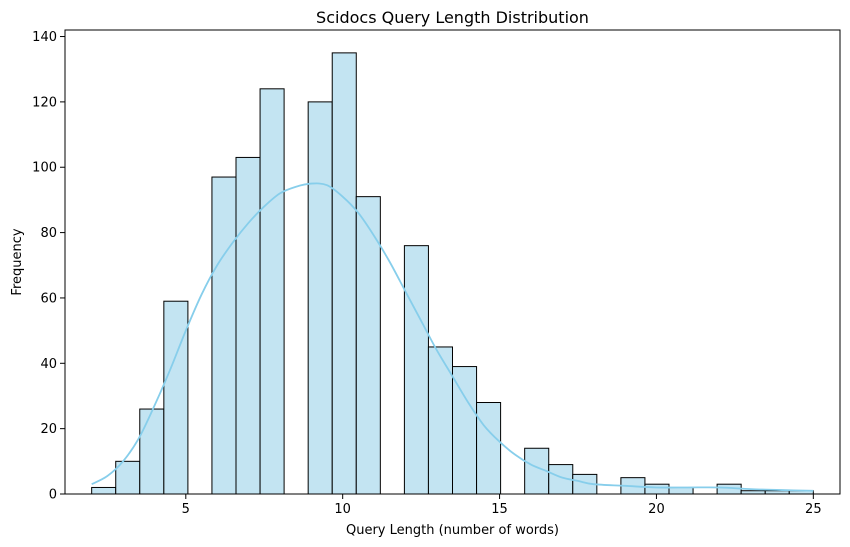  I want to click on x-tick-label: 25, so click(813, 509).